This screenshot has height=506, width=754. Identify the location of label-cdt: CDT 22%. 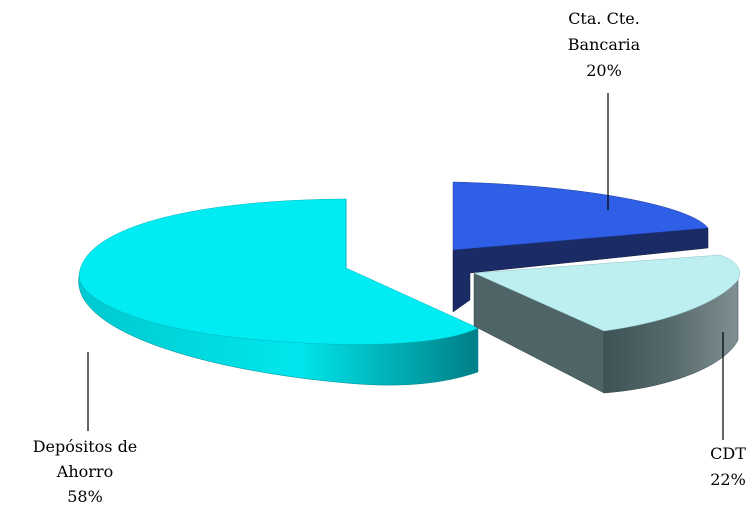
(728, 466).